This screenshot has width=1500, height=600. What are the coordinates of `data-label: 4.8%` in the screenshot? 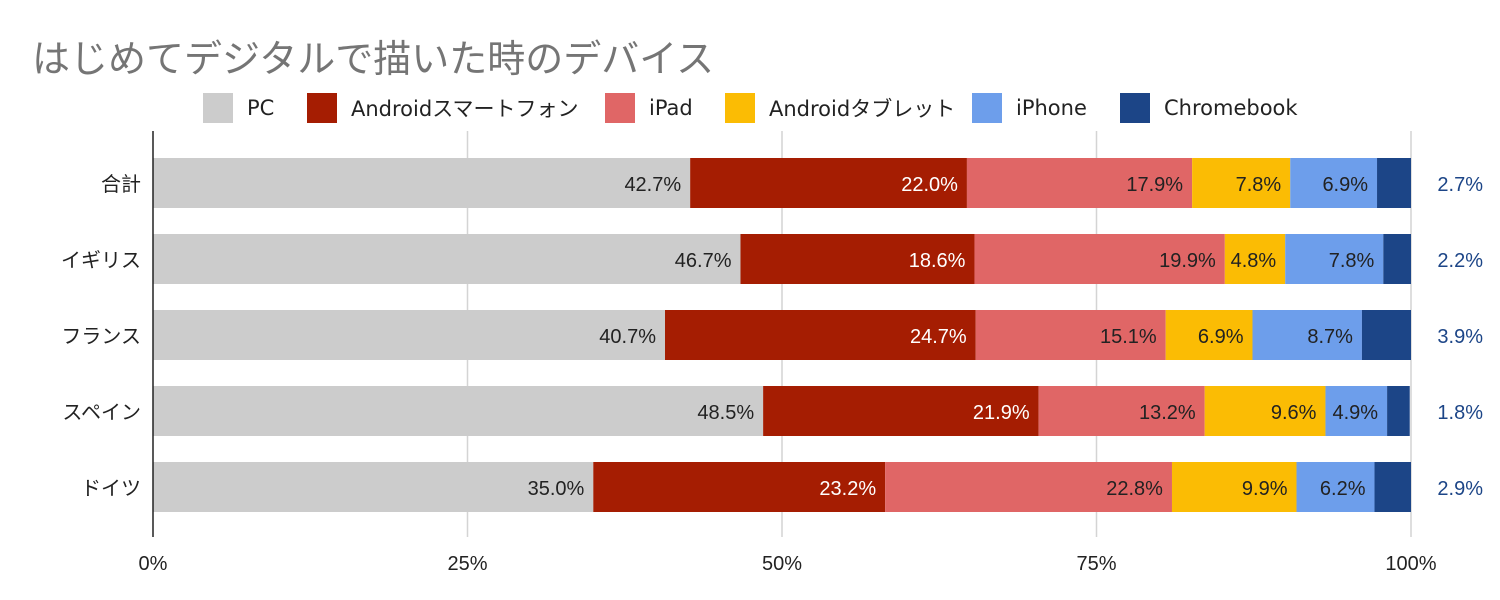 It's located at (1254, 261).